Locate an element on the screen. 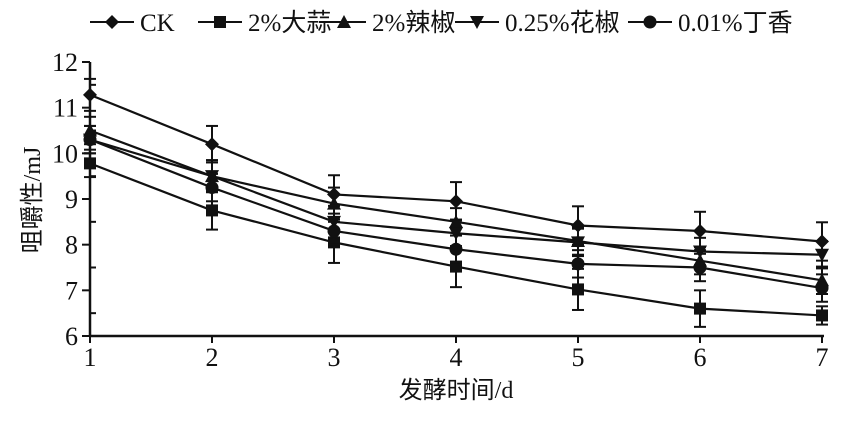  x-tick-label: 6 is located at coordinates (700, 357).